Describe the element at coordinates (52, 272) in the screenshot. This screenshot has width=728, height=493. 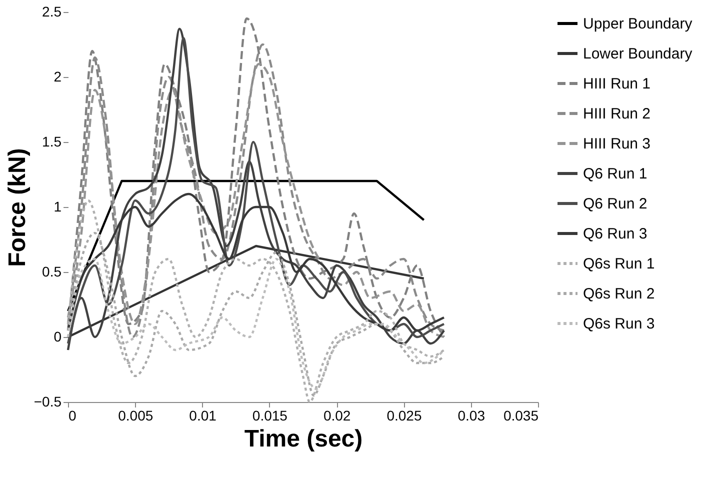
I see `y-tick-label: 0.5` at that location.